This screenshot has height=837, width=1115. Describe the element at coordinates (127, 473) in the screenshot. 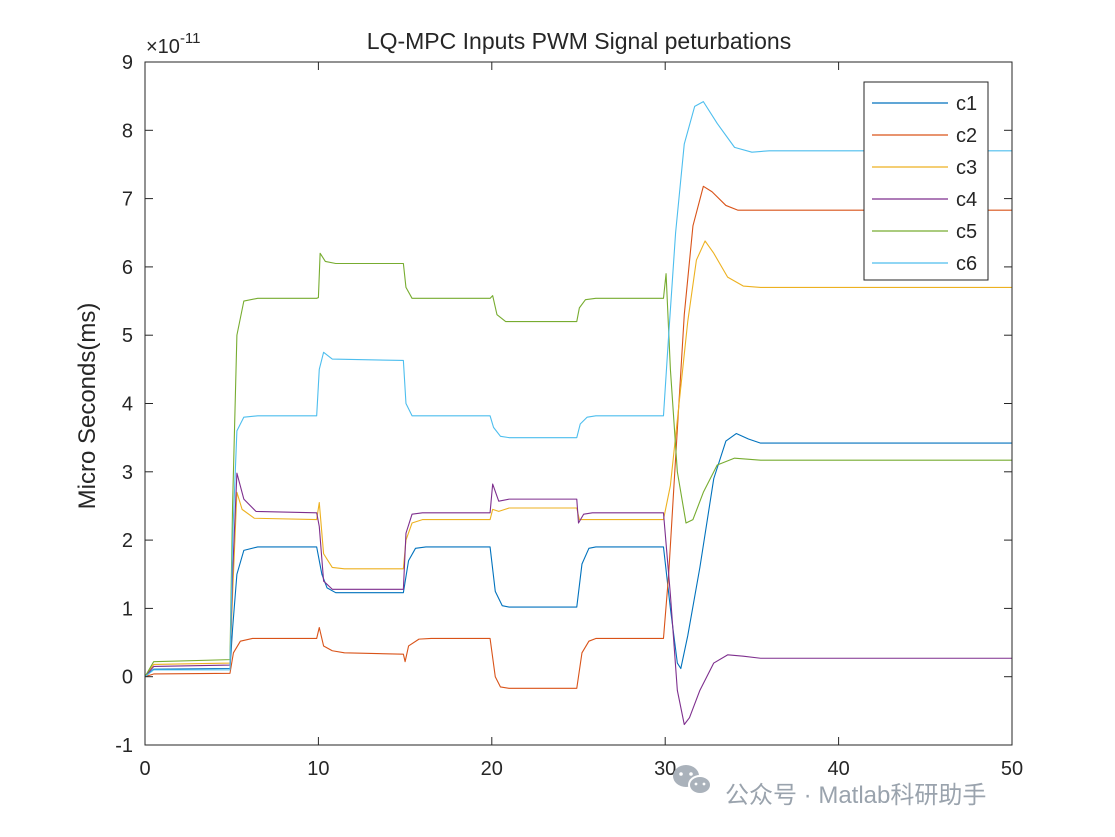

I see `y-tick-label: 3` at that location.